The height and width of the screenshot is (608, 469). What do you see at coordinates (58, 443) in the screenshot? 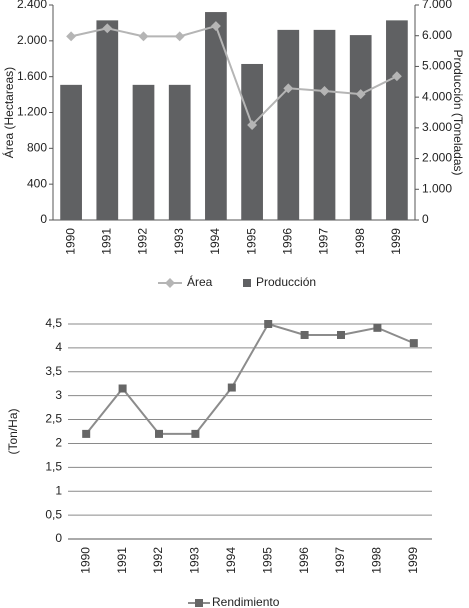
I see `y-tick-label: 2` at bounding box center [58, 443].